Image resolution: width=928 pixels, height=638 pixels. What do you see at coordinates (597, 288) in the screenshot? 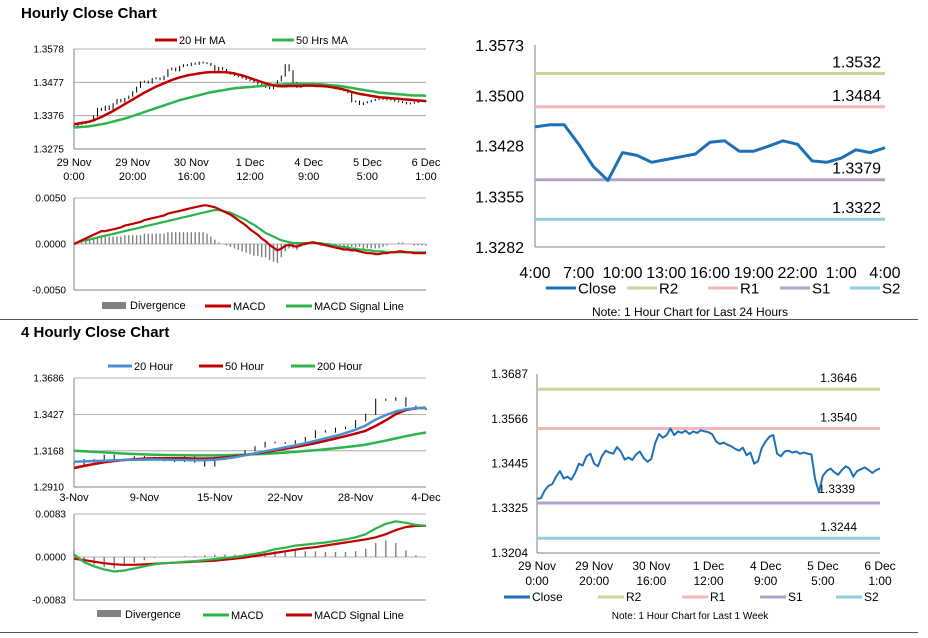
I see `hourly-pivot-legend-close-label: Close` at bounding box center [597, 288].